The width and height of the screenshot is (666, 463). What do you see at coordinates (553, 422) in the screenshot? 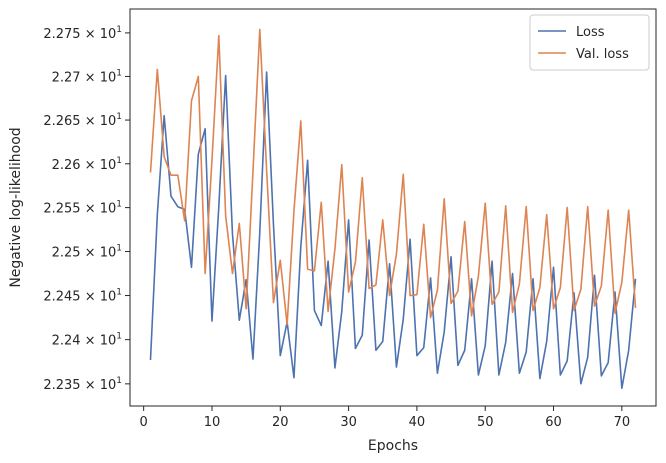
I see `x-tick-label: 60` at bounding box center [553, 422].